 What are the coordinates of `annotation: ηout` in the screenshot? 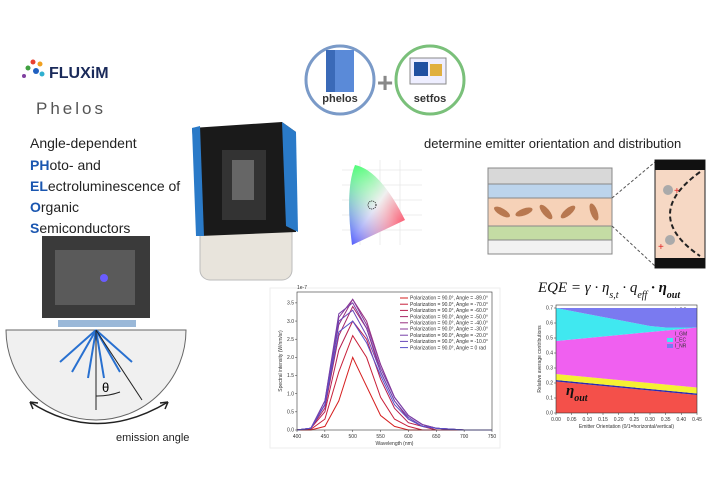 It's located at (577, 393).